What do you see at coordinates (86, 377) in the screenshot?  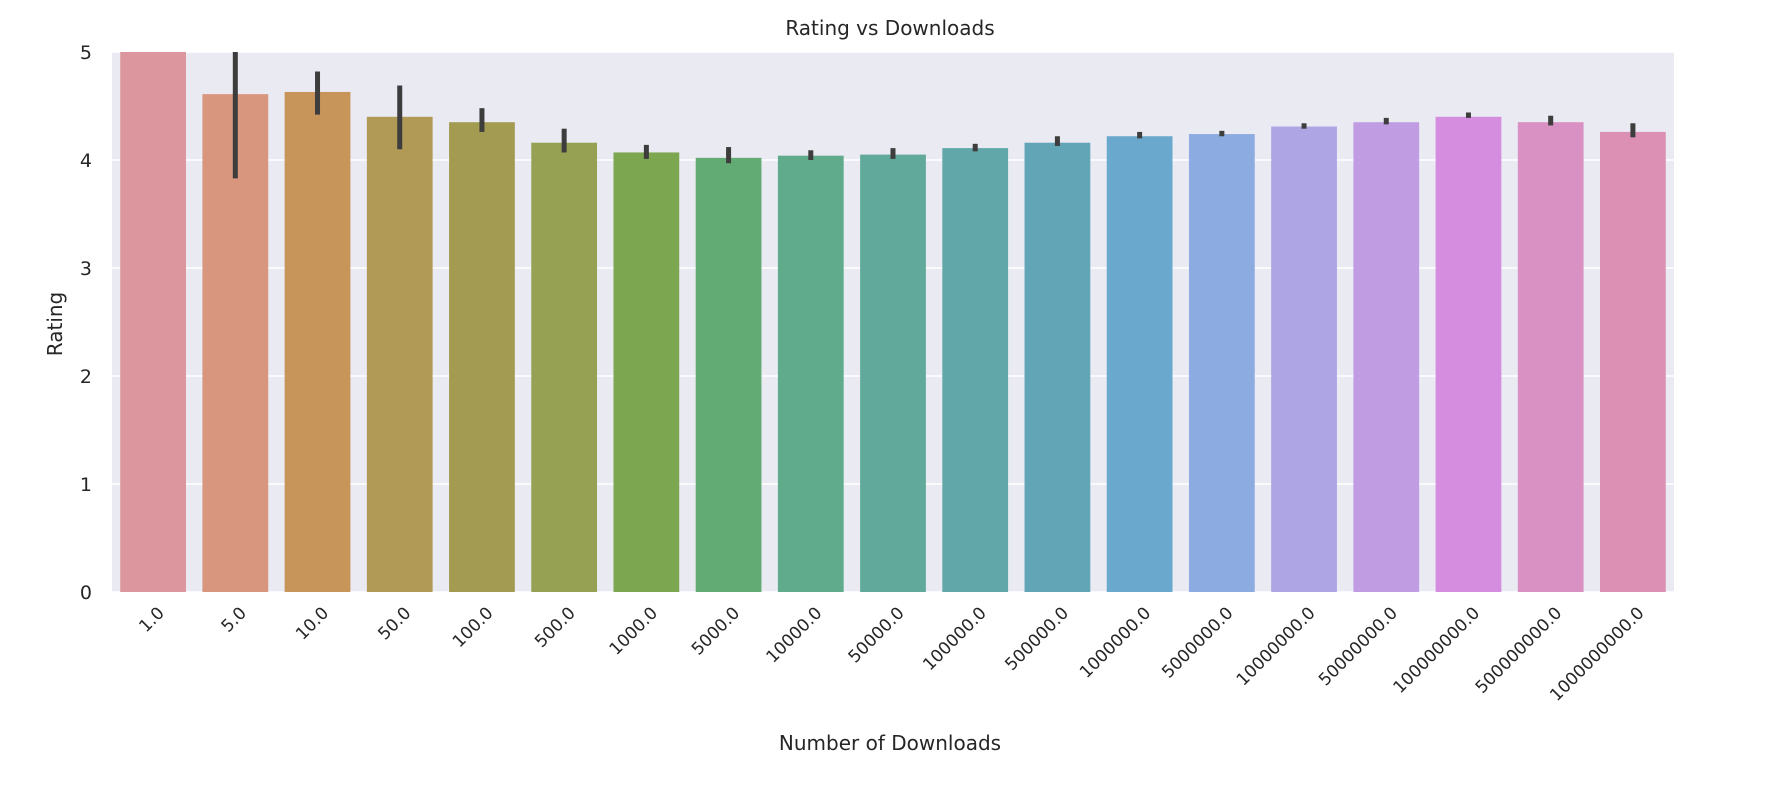 I see `y-tick-label: 2` at bounding box center [86, 377].